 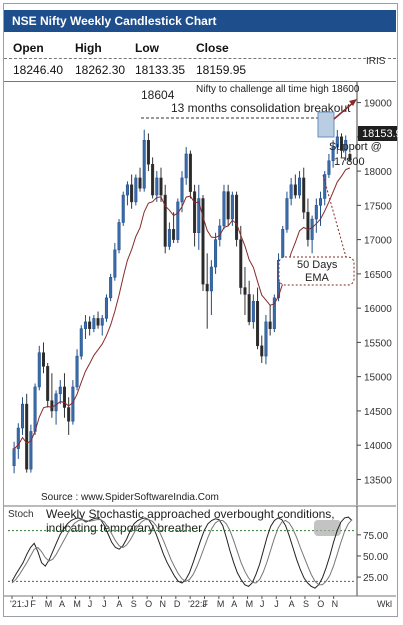 I want to click on ohlc-close-header: Close, so click(x=212, y=48).